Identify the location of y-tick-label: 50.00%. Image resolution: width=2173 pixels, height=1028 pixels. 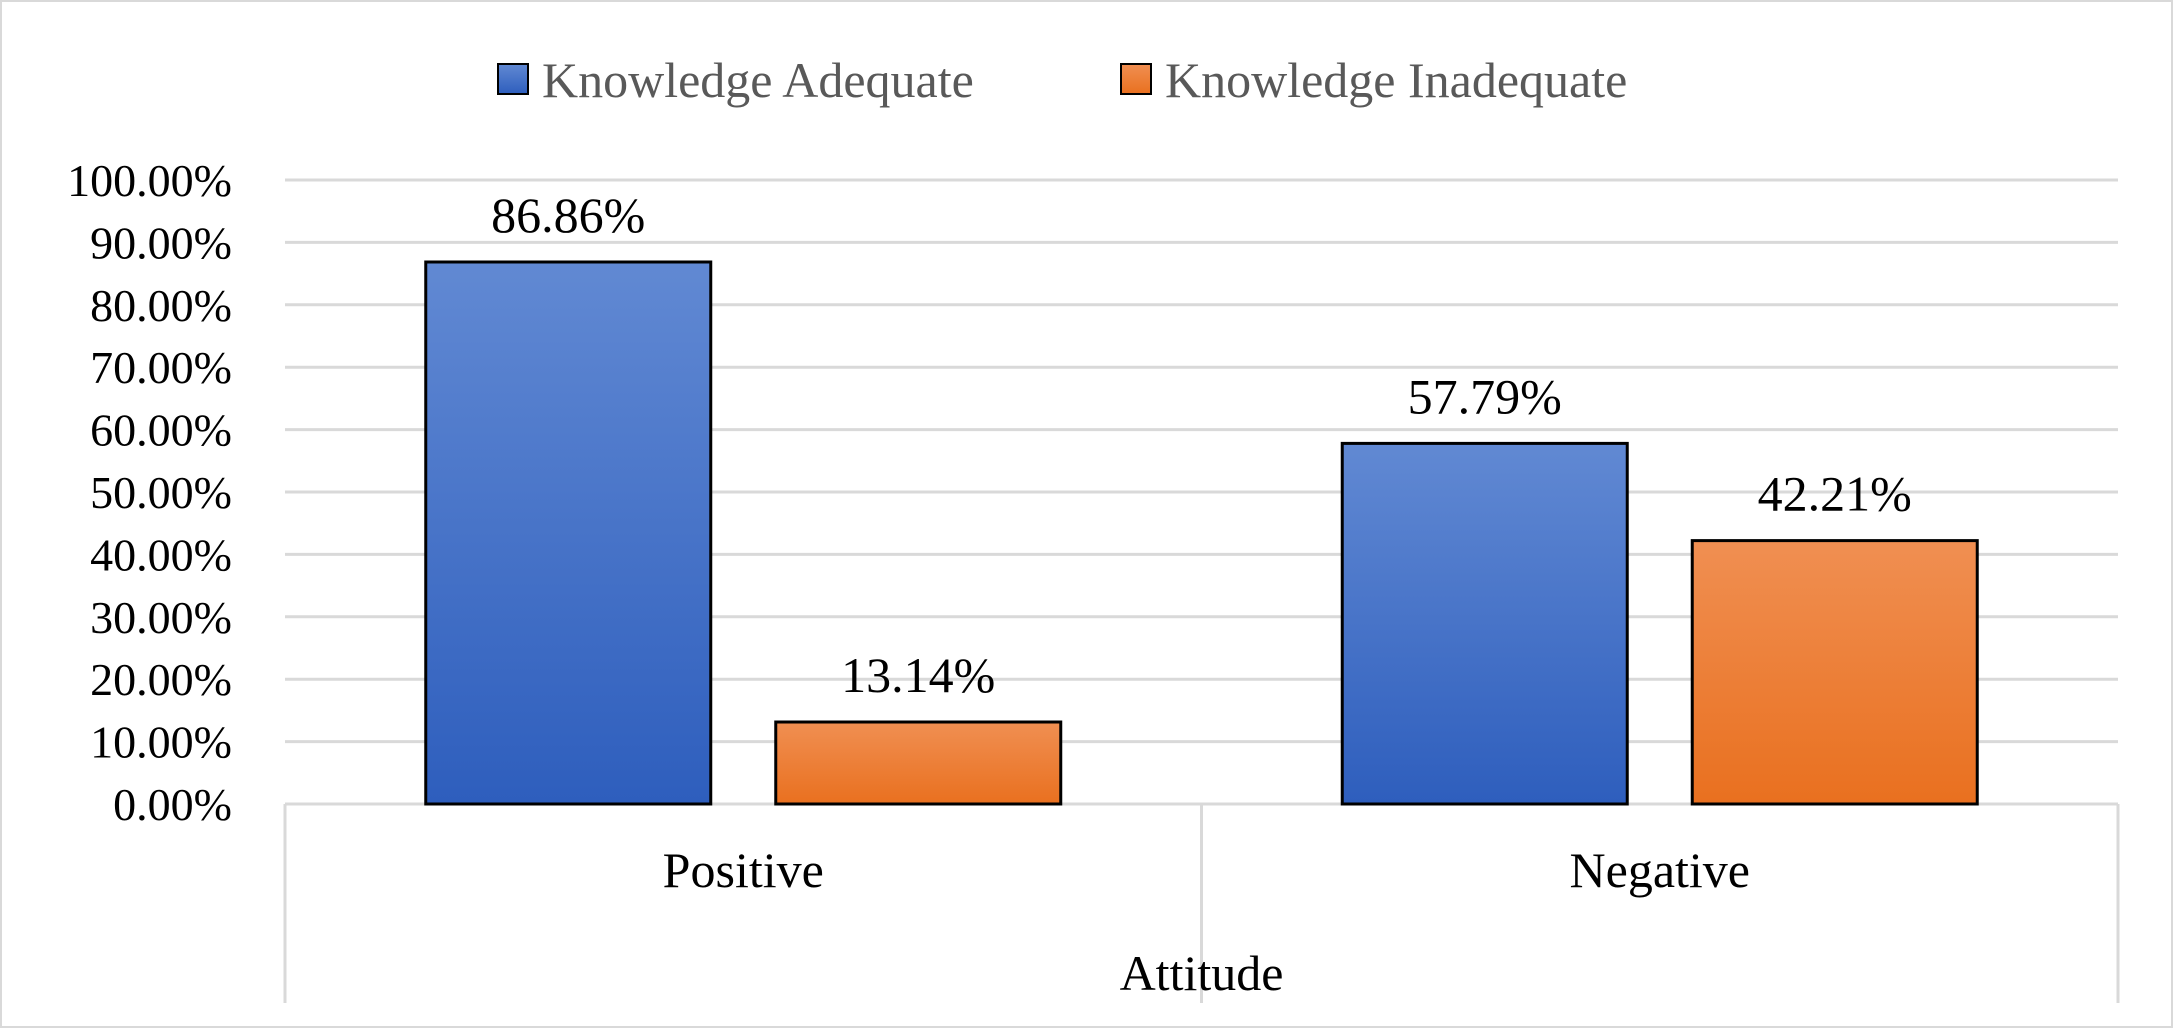
(161, 492).